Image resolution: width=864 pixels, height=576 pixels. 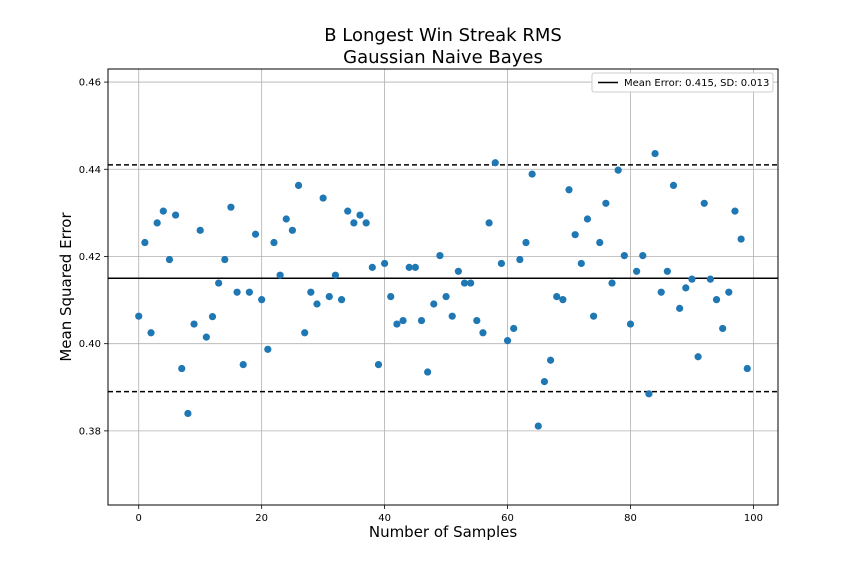 I want to click on legend-box, so click(x=682, y=82).